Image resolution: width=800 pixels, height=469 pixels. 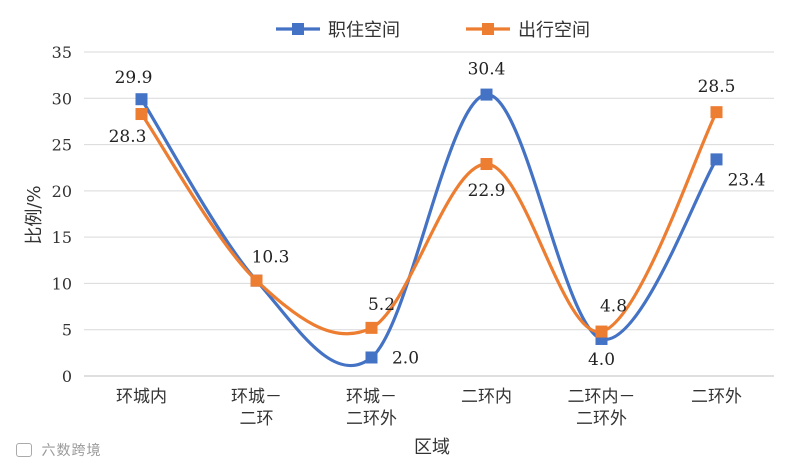 What do you see at coordinates (62, 145) in the screenshot?
I see `y-tick-label: 25` at bounding box center [62, 145].